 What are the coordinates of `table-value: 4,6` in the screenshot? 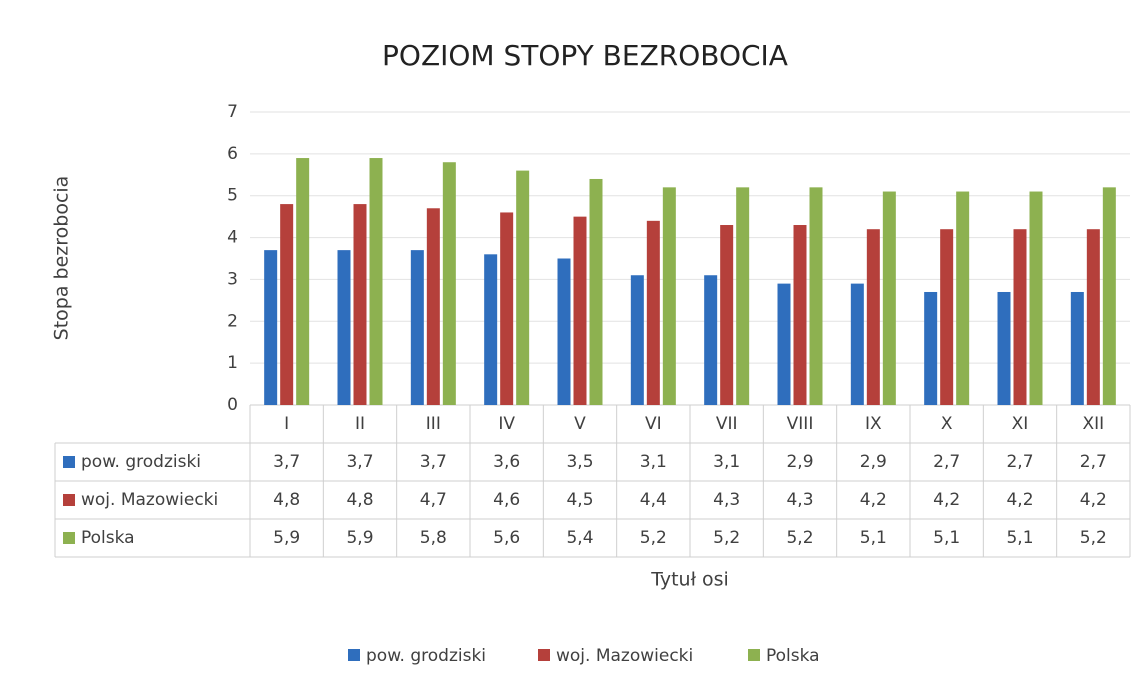 It's located at (506, 500).